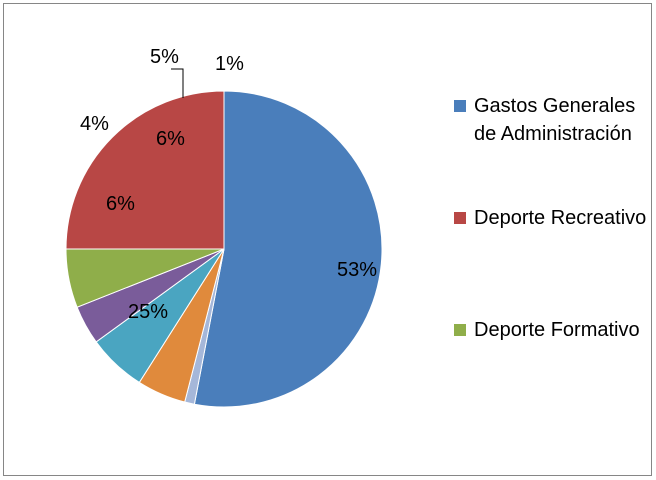  Describe the element at coordinates (148, 312) in the screenshot. I see `slice-data-label: 25%` at that location.